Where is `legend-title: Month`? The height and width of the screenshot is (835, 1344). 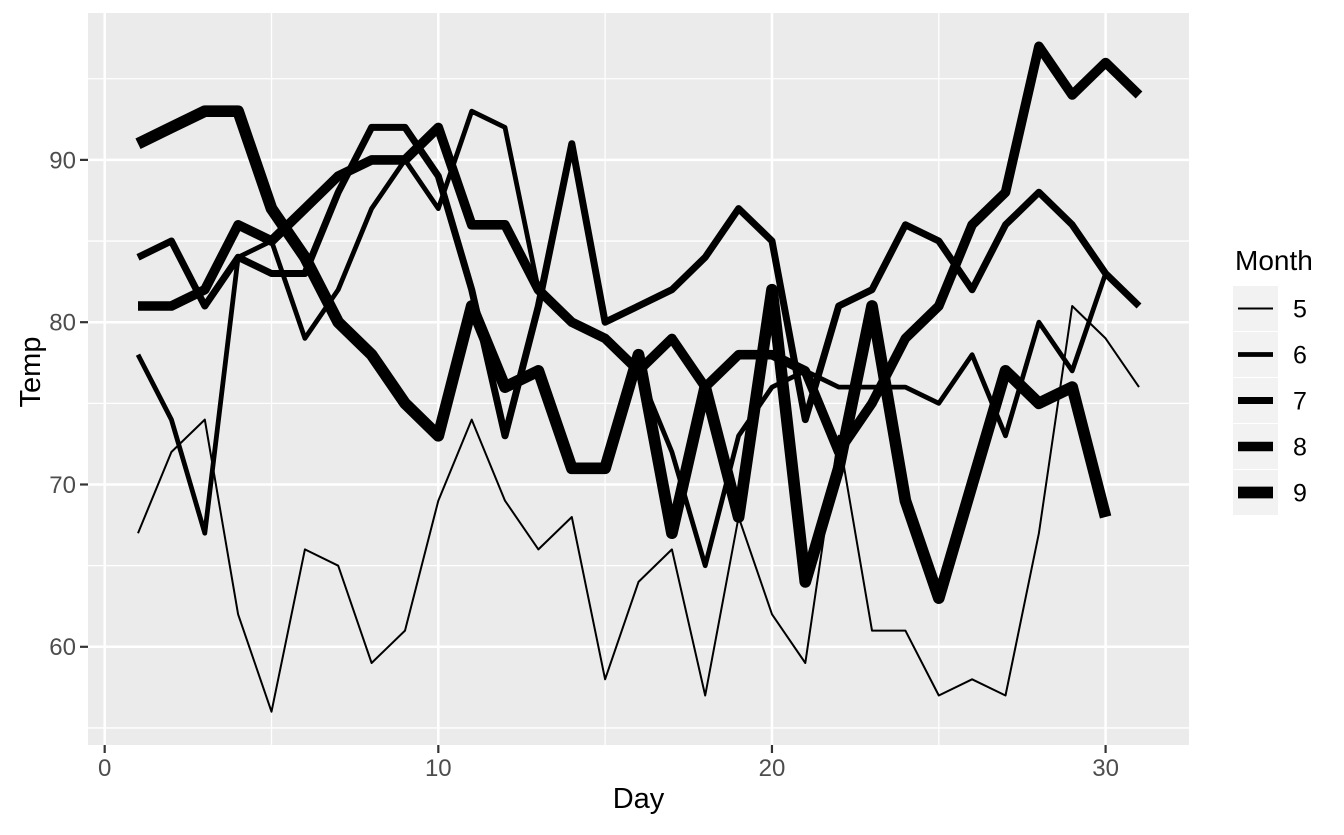
legend-title: Month is located at coordinates (1274, 260).